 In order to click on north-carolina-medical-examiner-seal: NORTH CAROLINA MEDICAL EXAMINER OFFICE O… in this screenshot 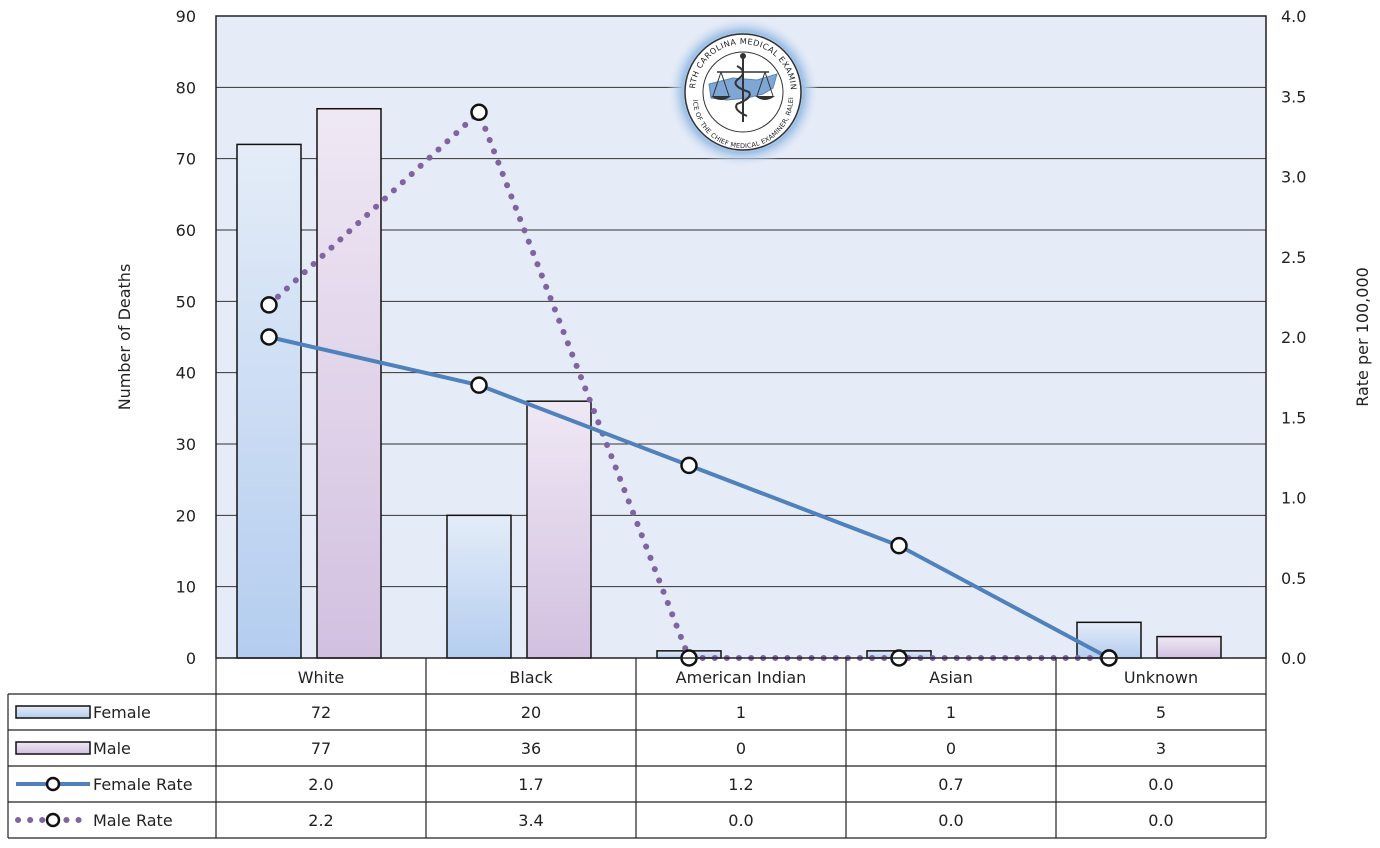, I will do `click(743, 92)`.